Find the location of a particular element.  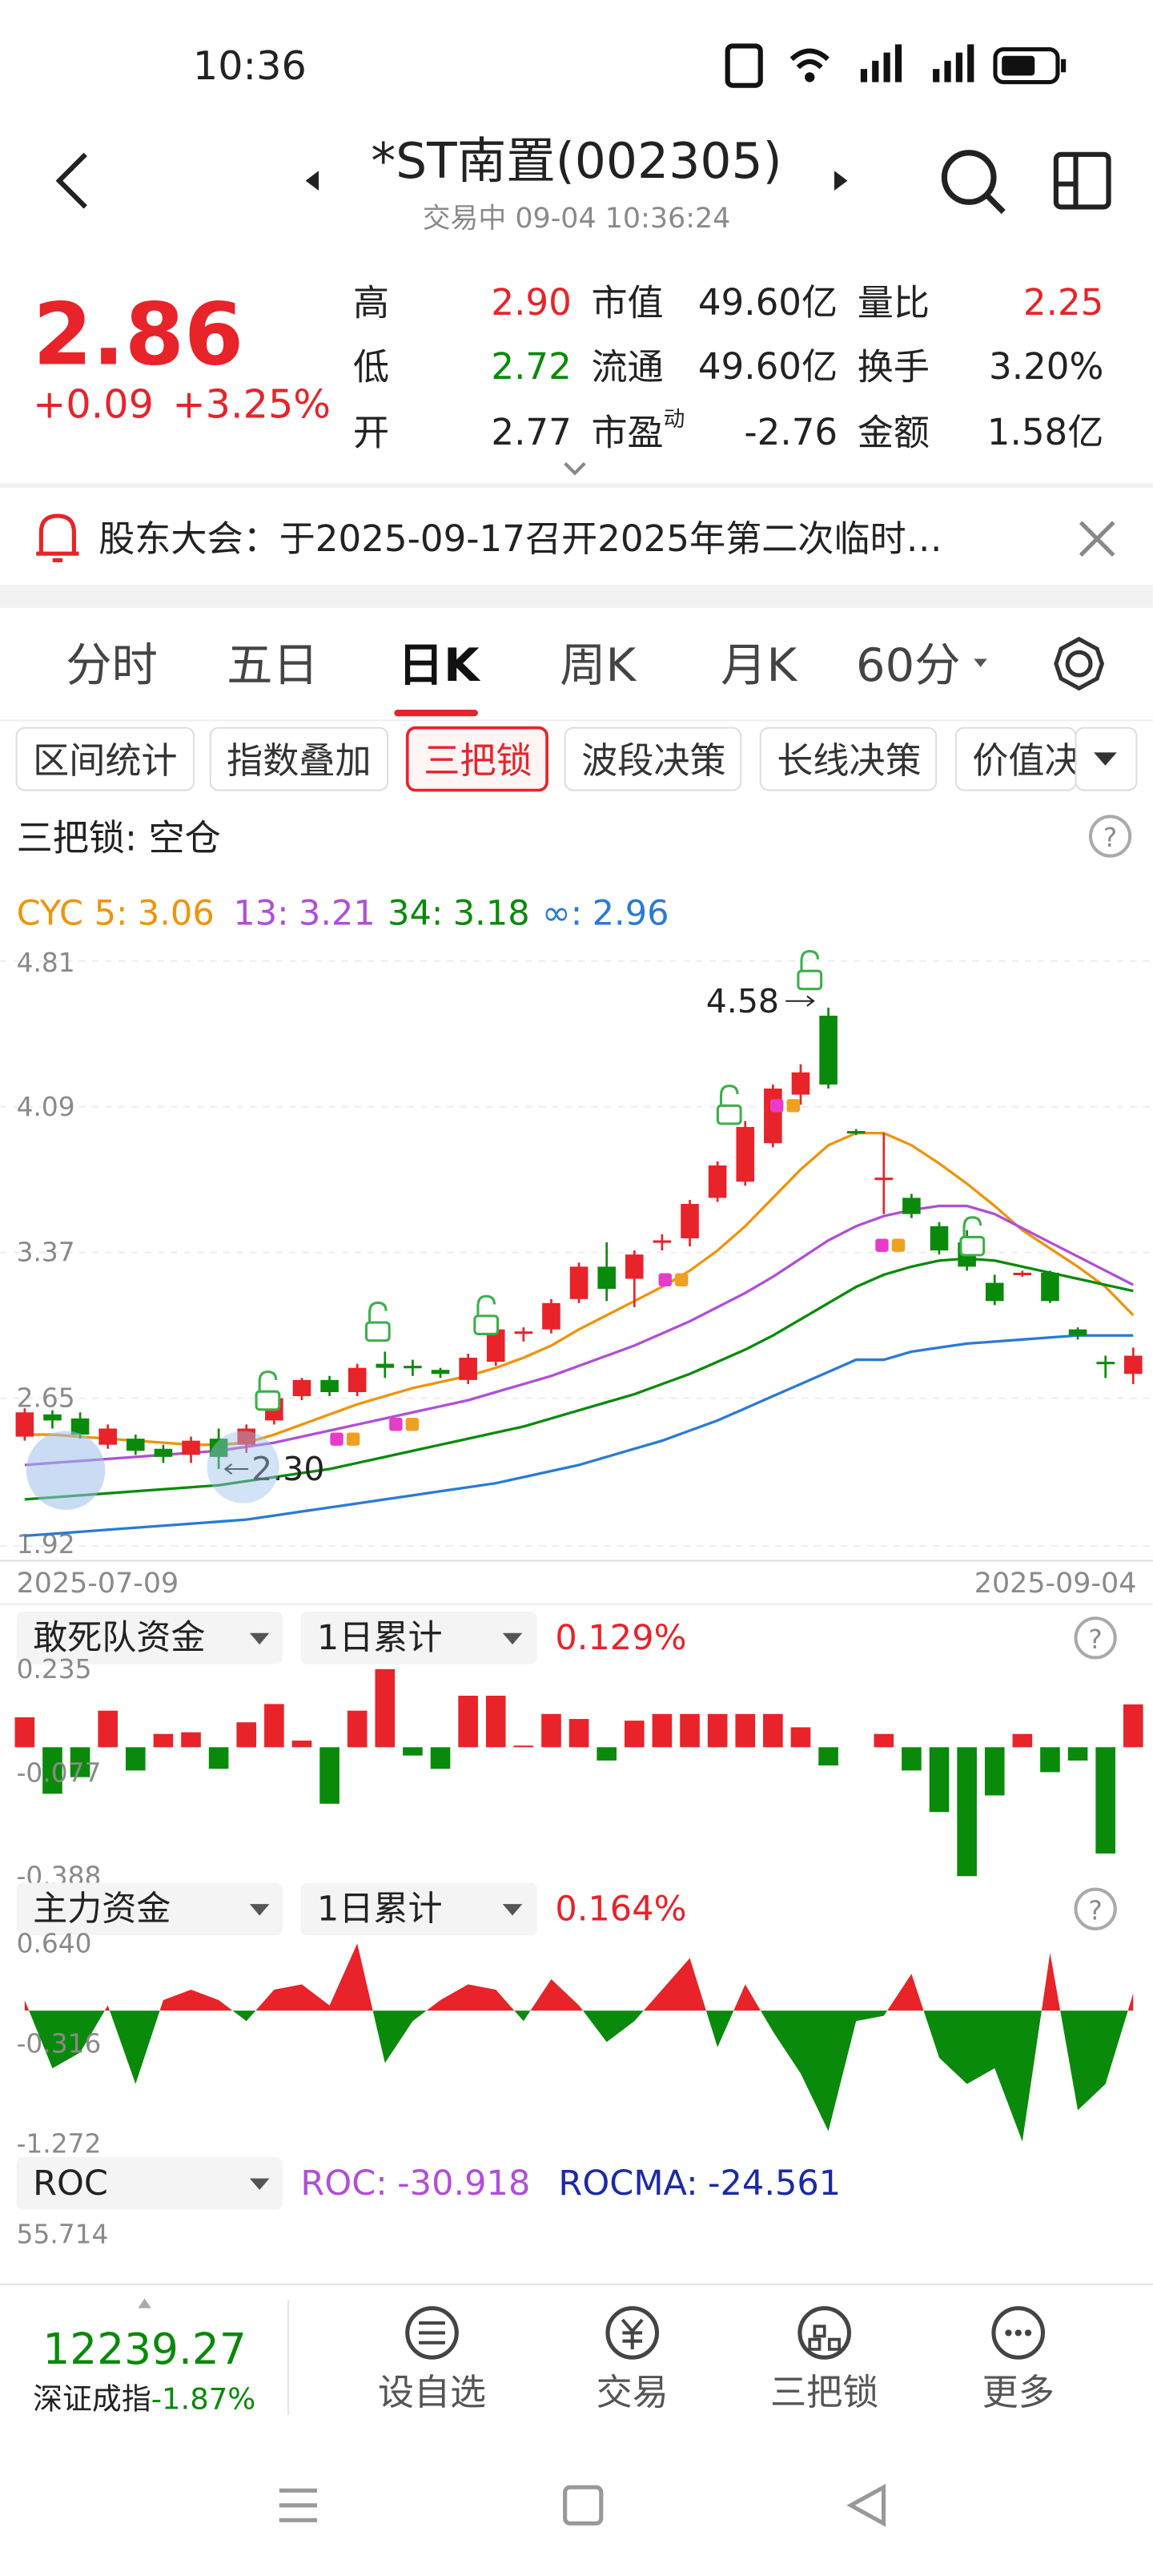

expand-chevron is located at coordinates (575, 468).